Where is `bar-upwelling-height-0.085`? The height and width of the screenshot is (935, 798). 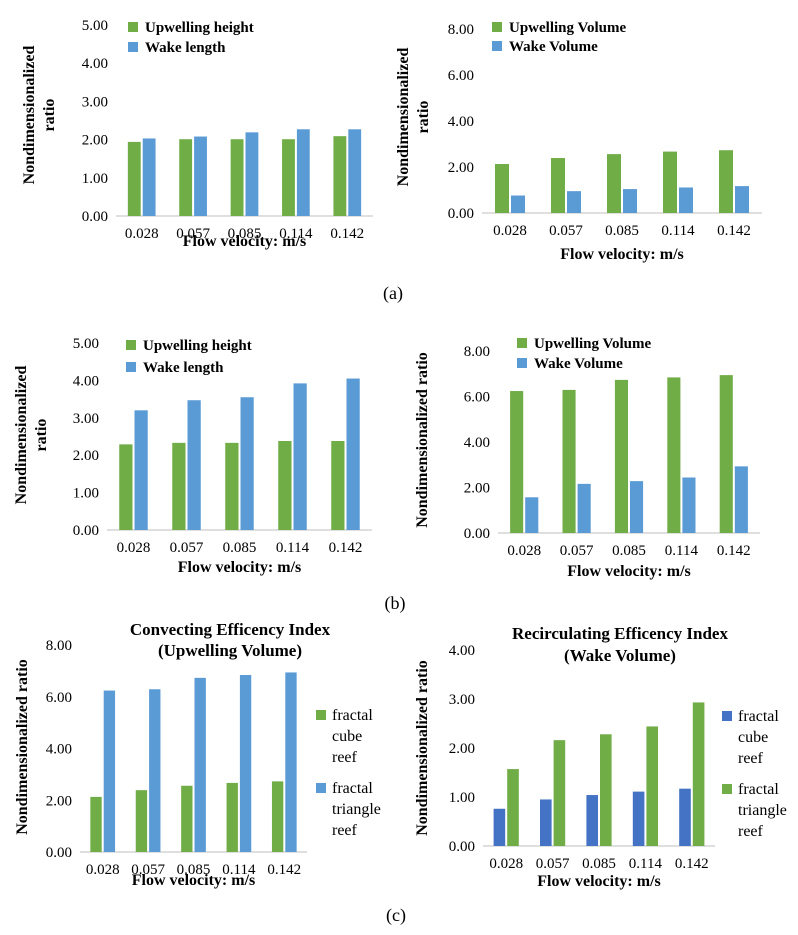
bar-upwelling-height-0.085 is located at coordinates (232, 486).